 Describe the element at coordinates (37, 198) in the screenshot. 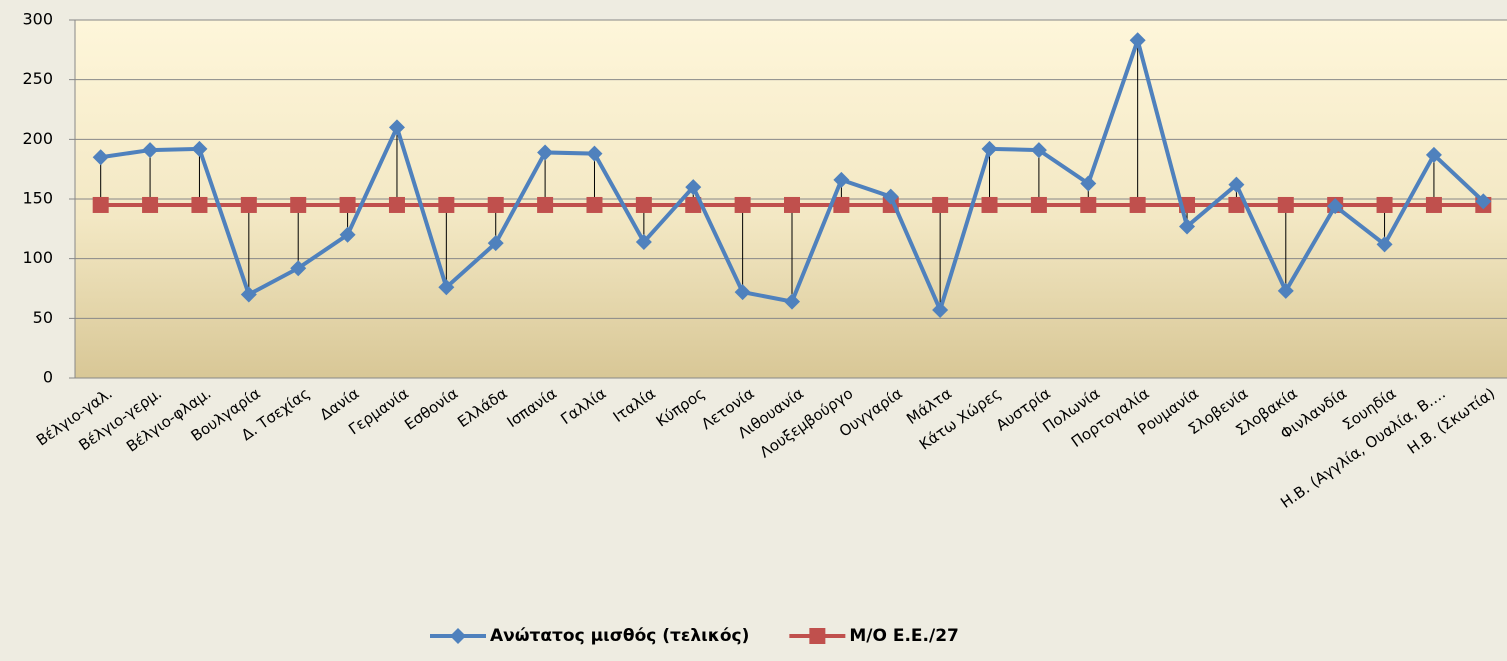

I see `y-tick-label: 150` at that location.